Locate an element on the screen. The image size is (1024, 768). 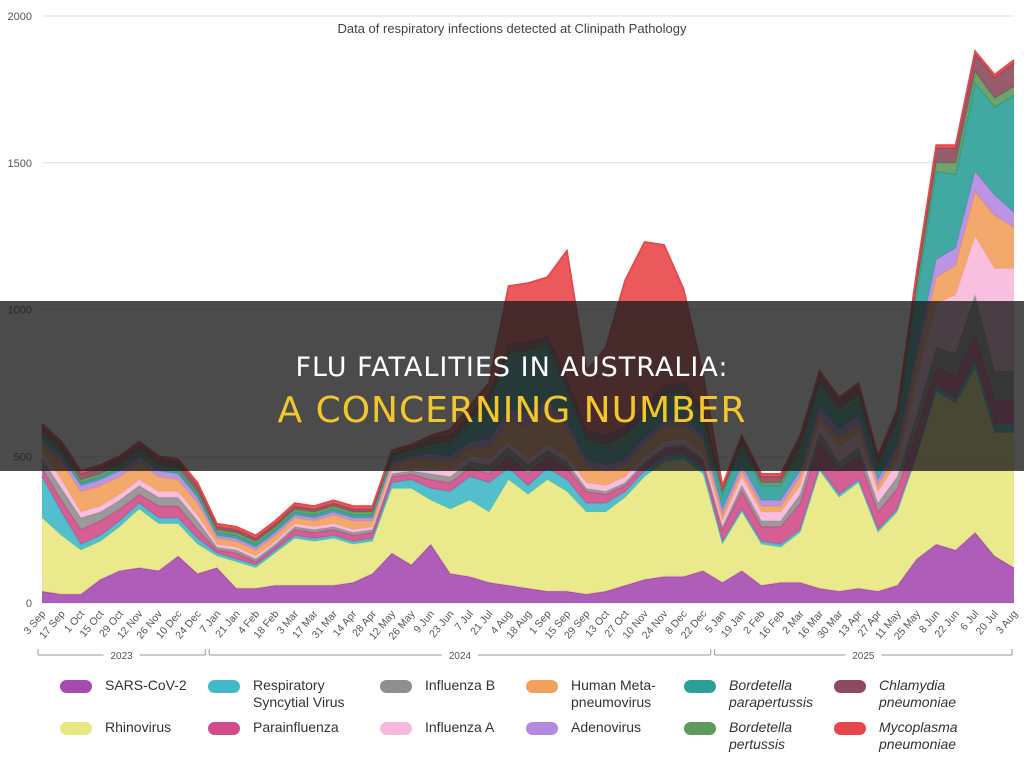
legend-item: Parainfluenza is located at coordinates (290, 727).